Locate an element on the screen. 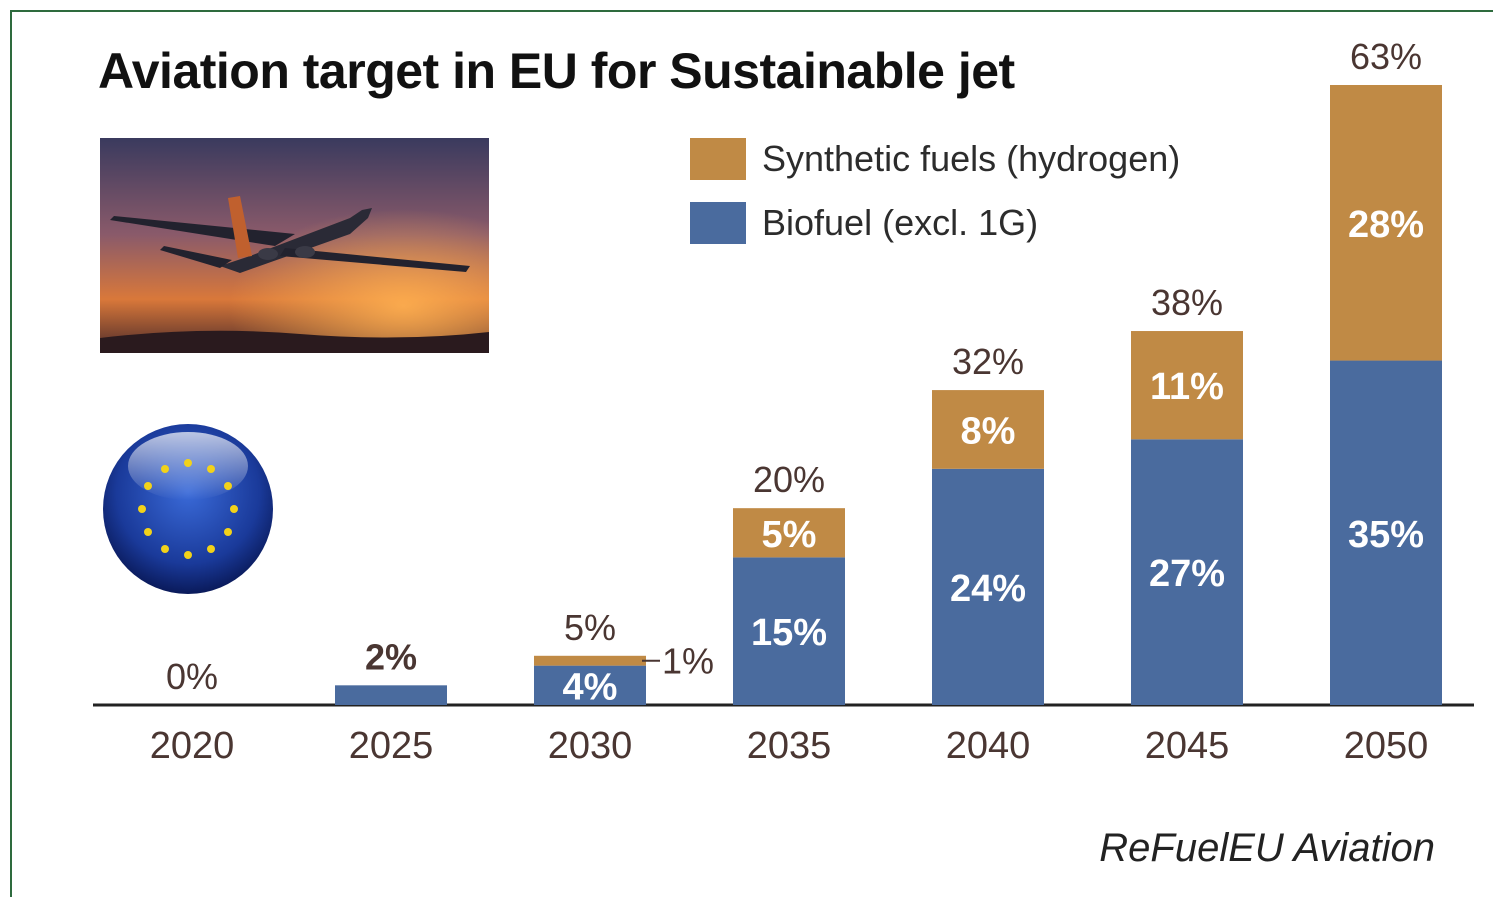 Image resolution: width=1493 pixels, height=897 pixels. data-label-synthetic-2040: 8% is located at coordinates (988, 431).